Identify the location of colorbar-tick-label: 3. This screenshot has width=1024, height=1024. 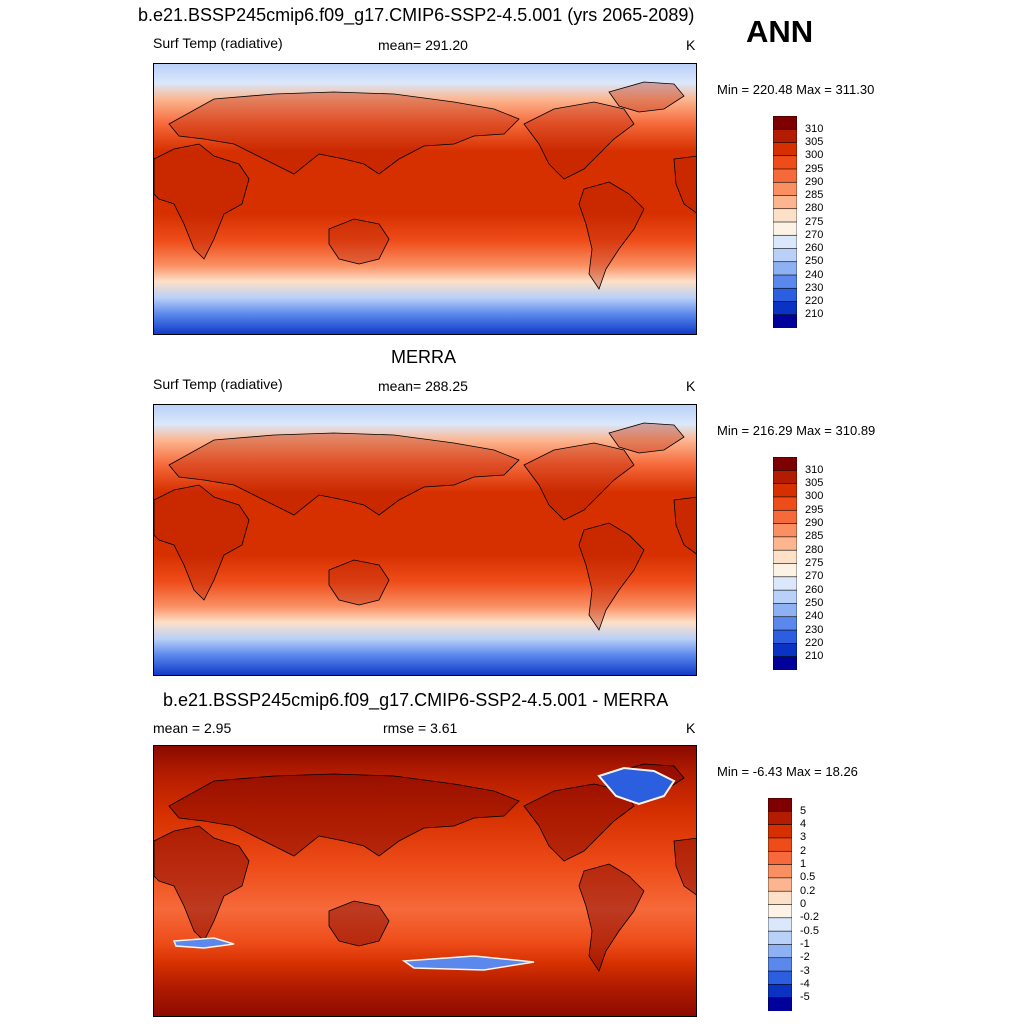
(803, 837).